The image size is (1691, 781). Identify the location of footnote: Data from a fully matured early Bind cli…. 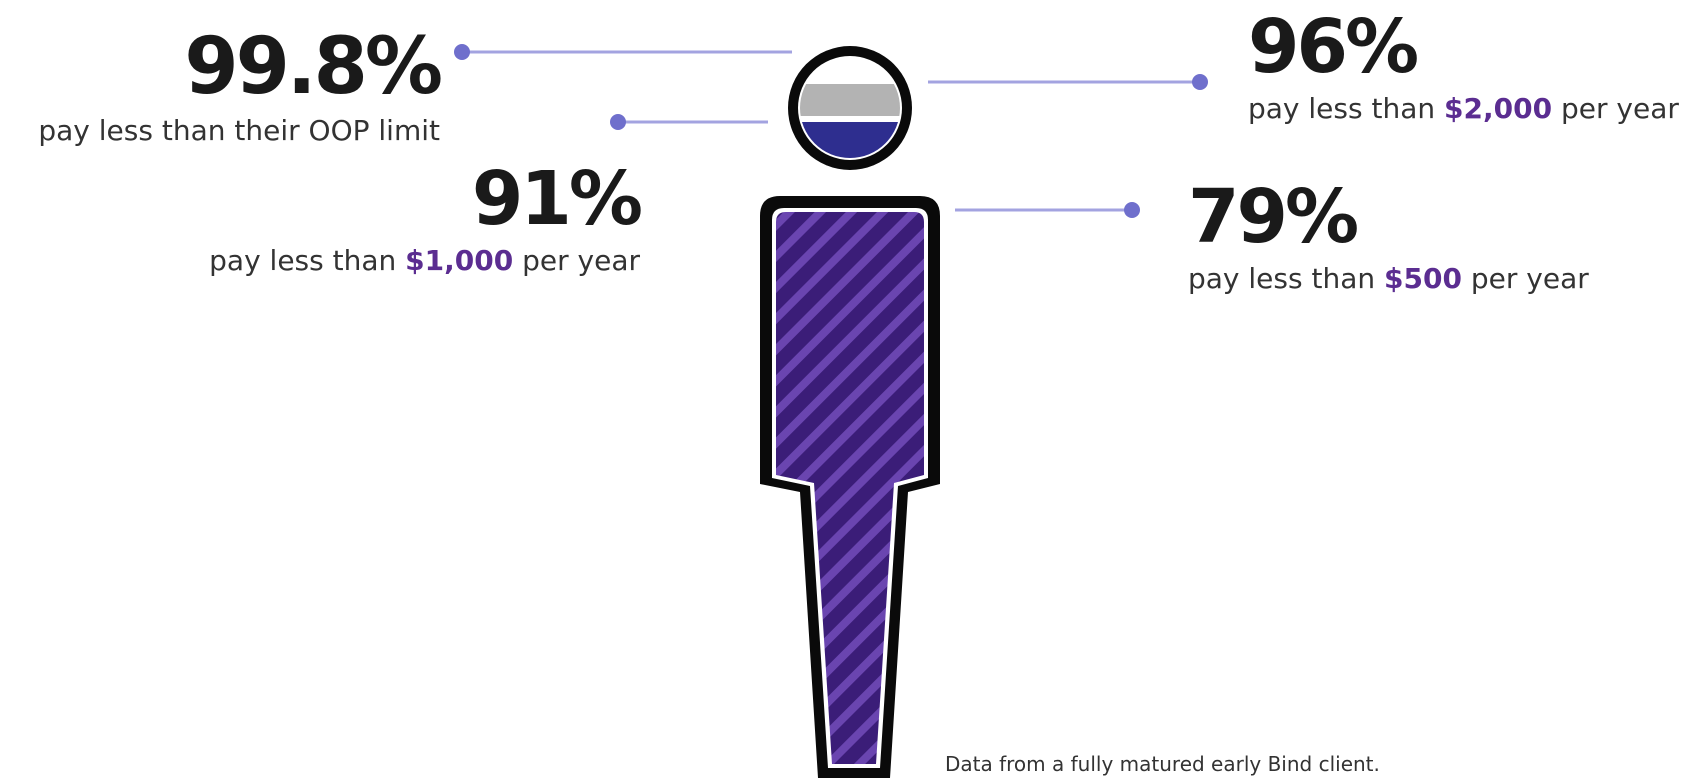
(1162, 764).